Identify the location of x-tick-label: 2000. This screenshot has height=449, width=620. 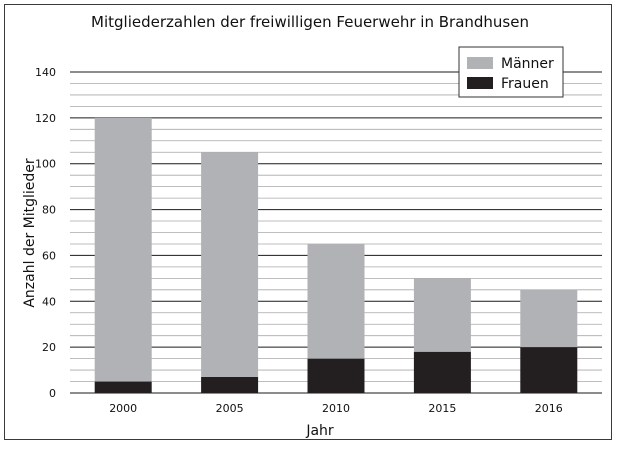
(123, 408).